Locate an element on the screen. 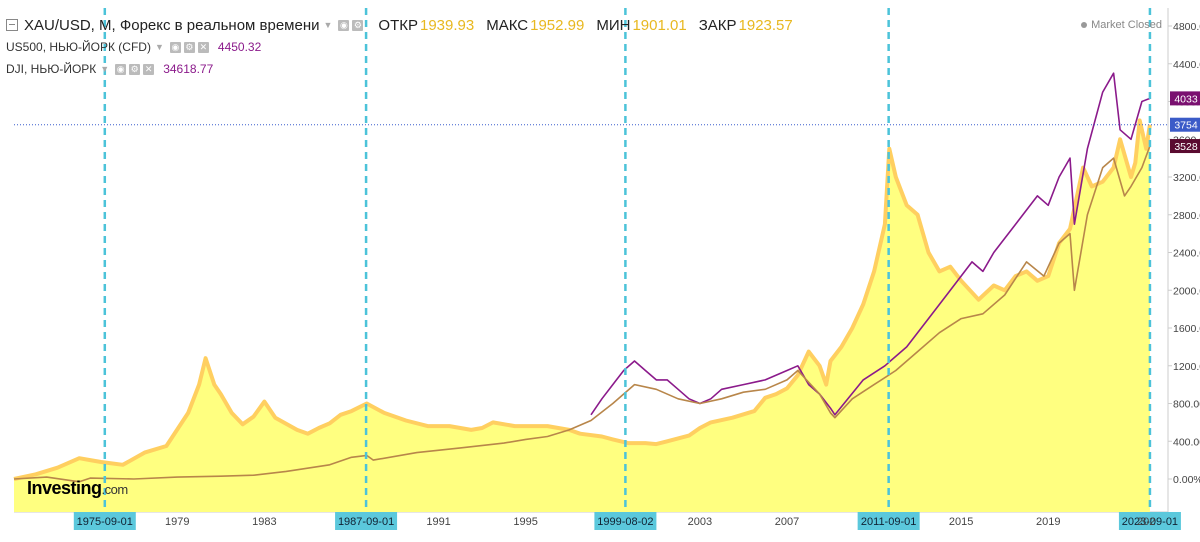  x-tick-label: 2015 is located at coordinates (961, 522).